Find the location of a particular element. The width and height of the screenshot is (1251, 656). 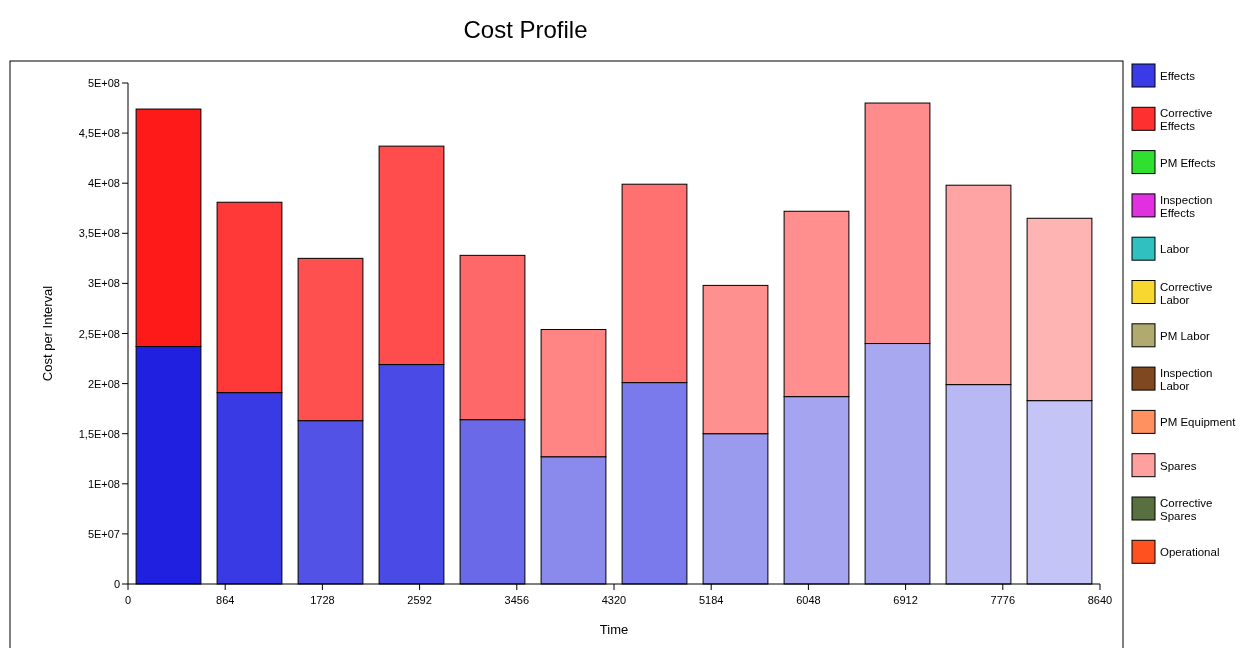

x-tick-label: 8640 is located at coordinates (1100, 600).